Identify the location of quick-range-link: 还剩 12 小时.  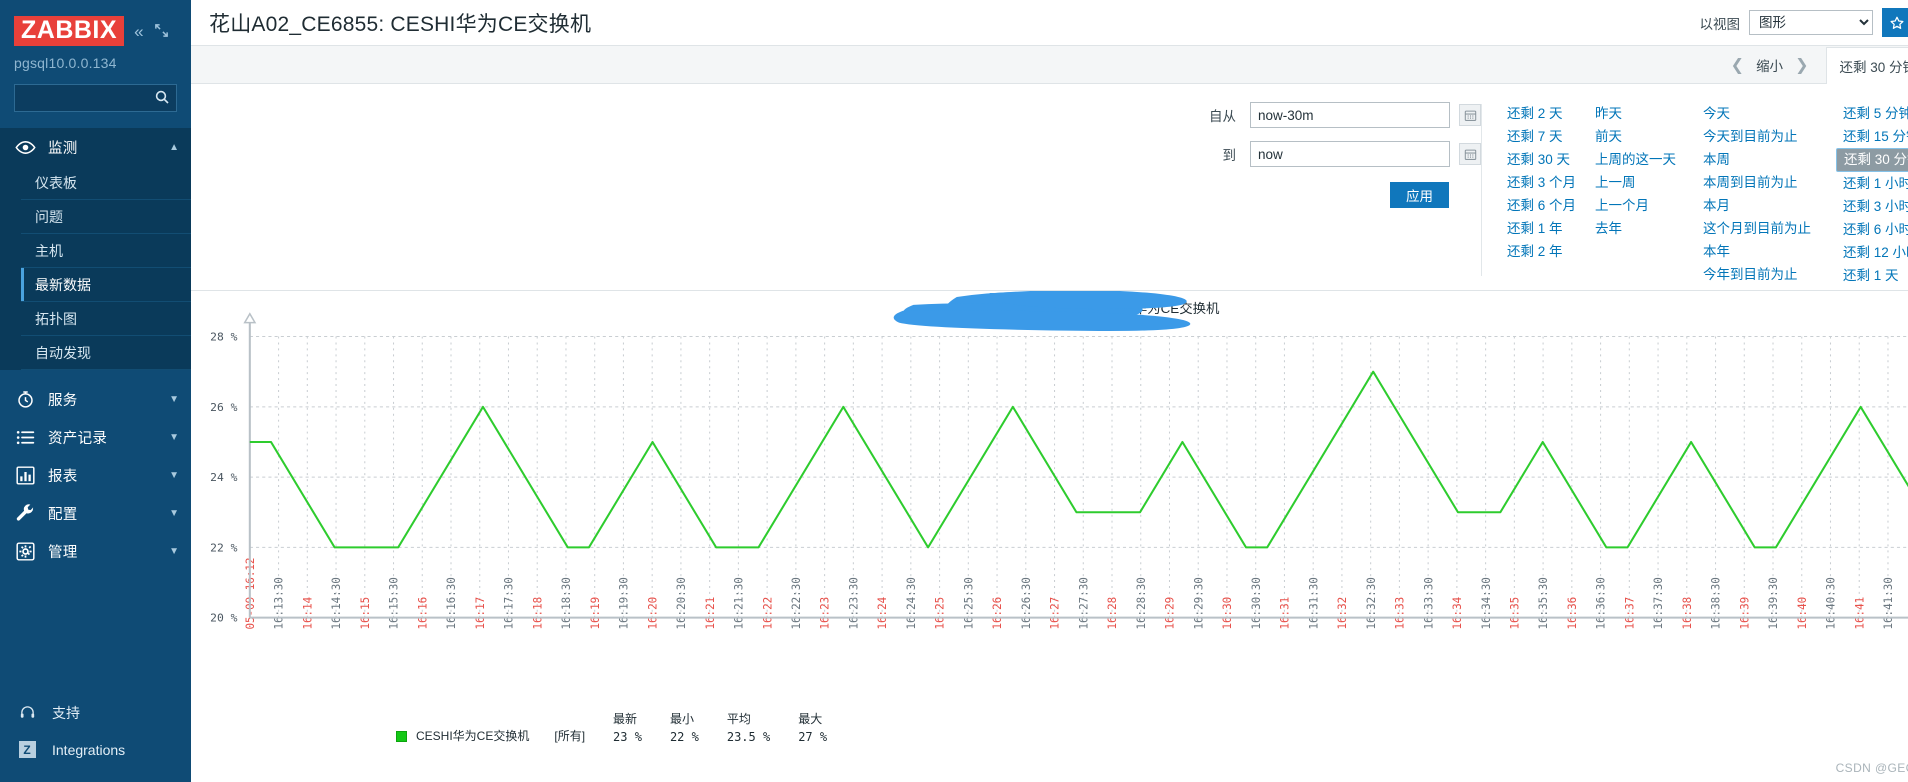
(1875, 252).